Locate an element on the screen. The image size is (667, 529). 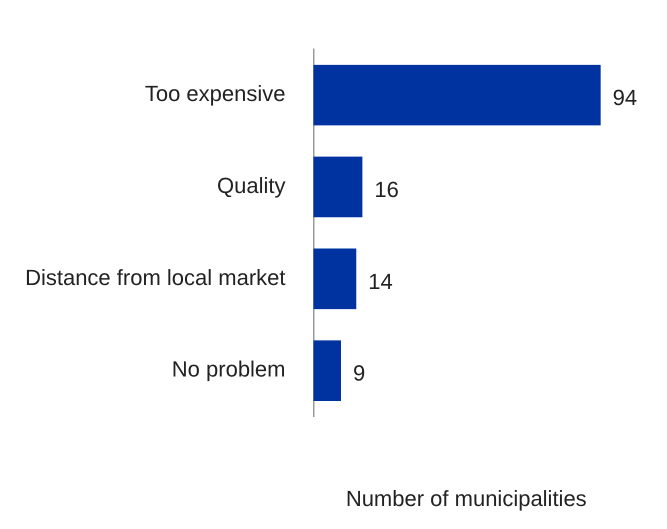
data-label: 9 is located at coordinates (359, 373).